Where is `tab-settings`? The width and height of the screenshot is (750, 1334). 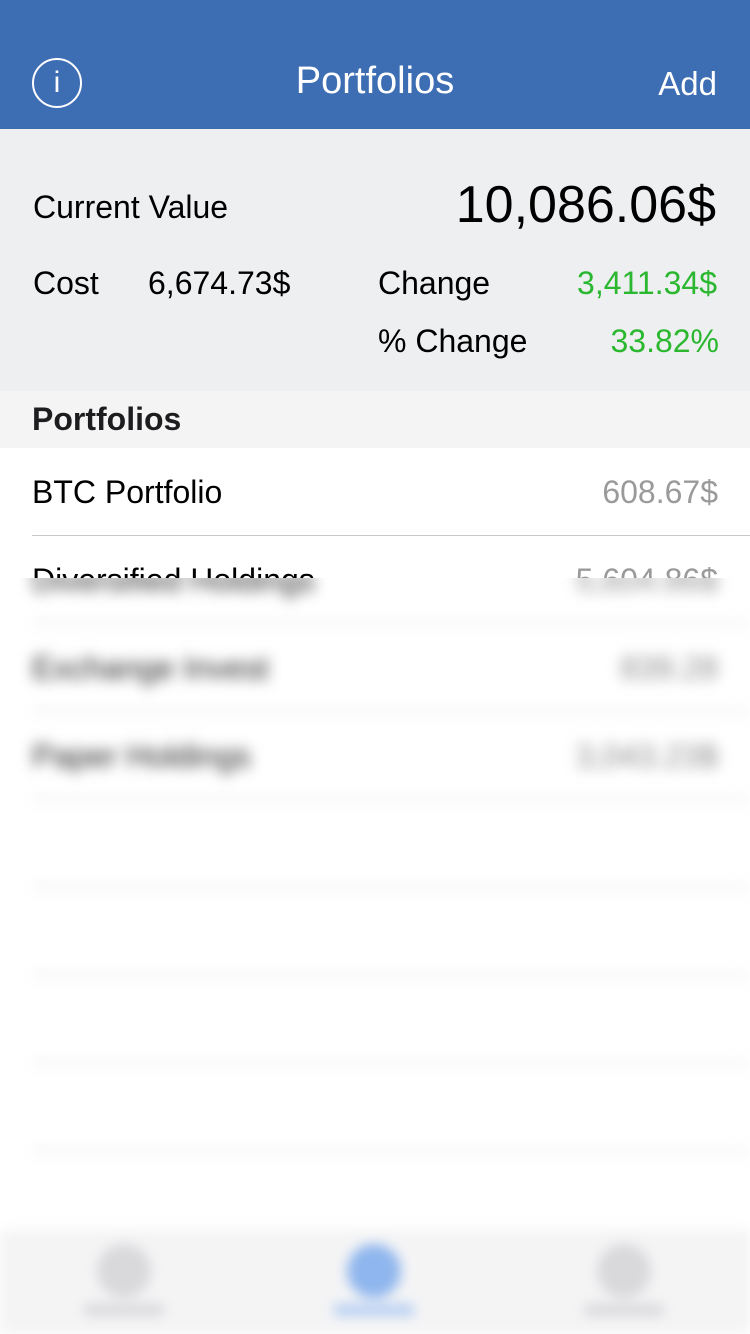 tab-settings is located at coordinates (624, 1284).